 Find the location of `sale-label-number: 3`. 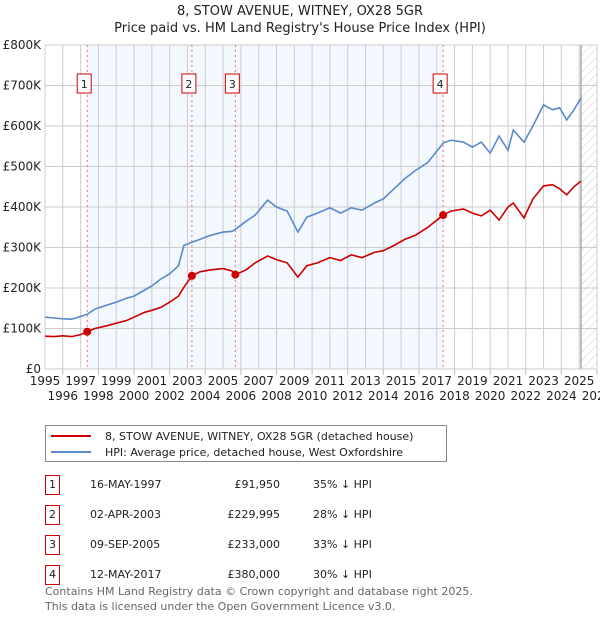

sale-label-number: 3 is located at coordinates (232, 84).